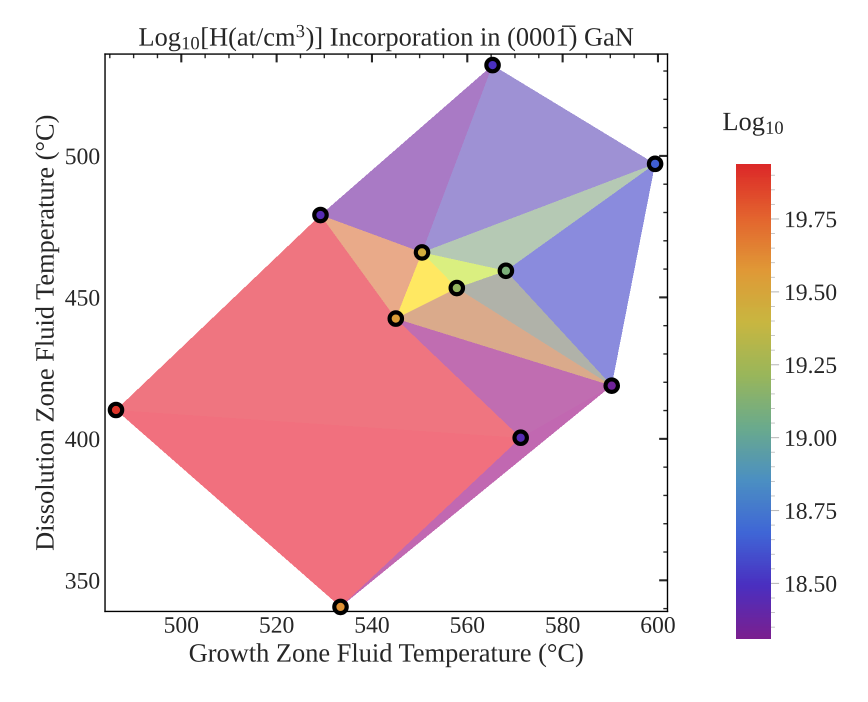  Describe the element at coordinates (83, 156) in the screenshot. I see `y-tick-label: 500` at that location.